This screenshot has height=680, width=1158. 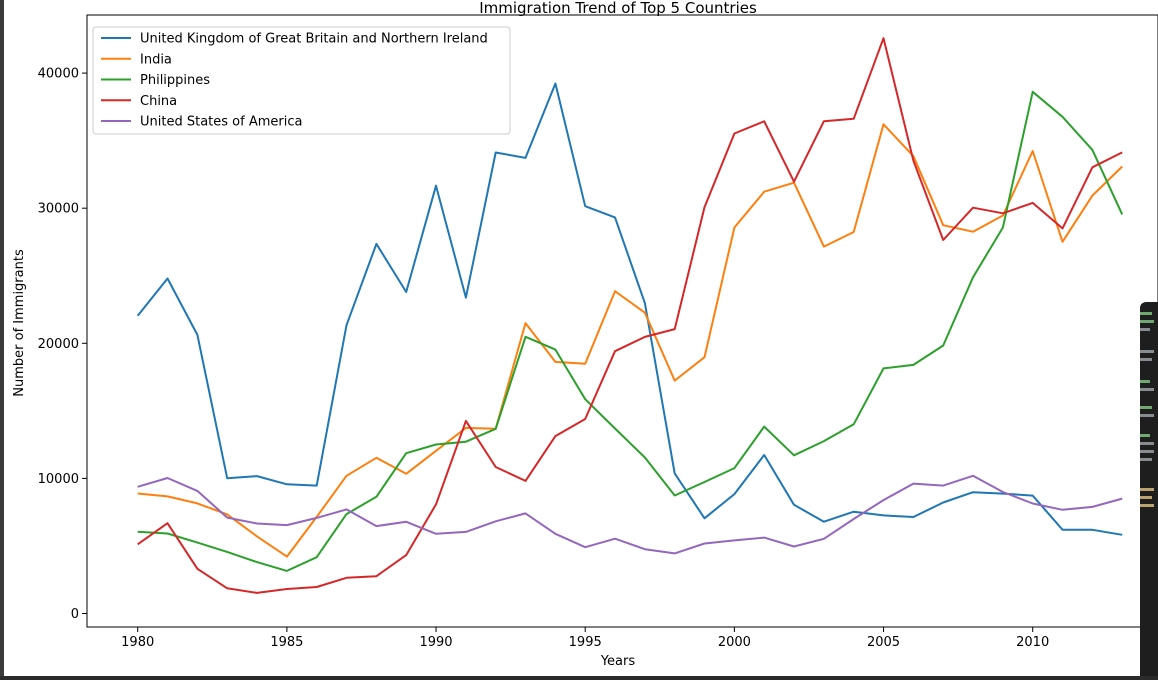 What do you see at coordinates (435, 642) in the screenshot?
I see `x-tick-label: 1990` at bounding box center [435, 642].